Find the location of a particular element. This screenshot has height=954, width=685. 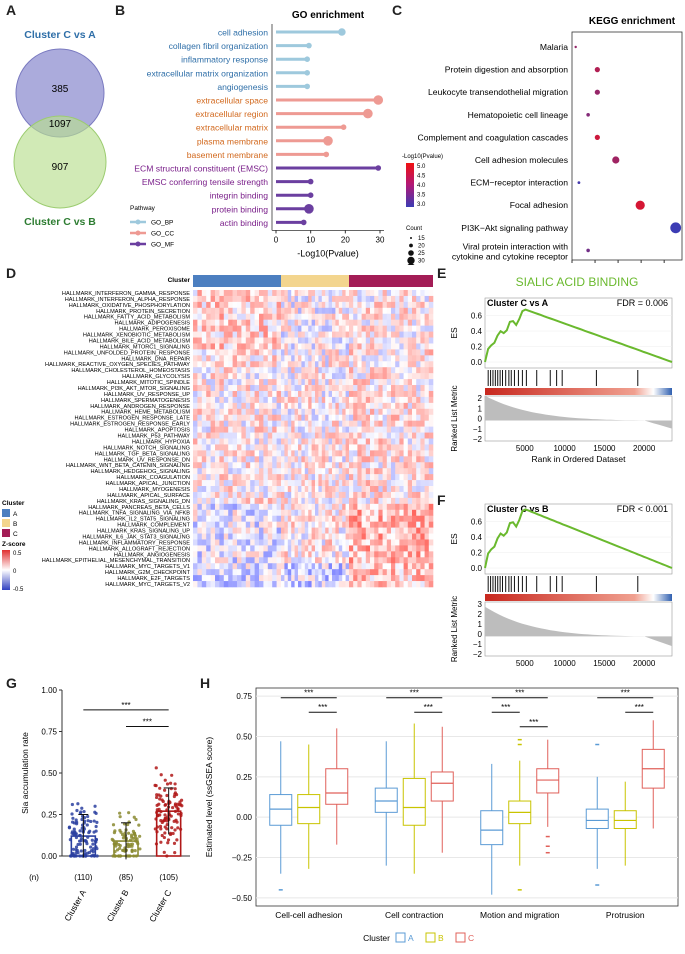

venn-circle-b is located at coordinates (60, 162).